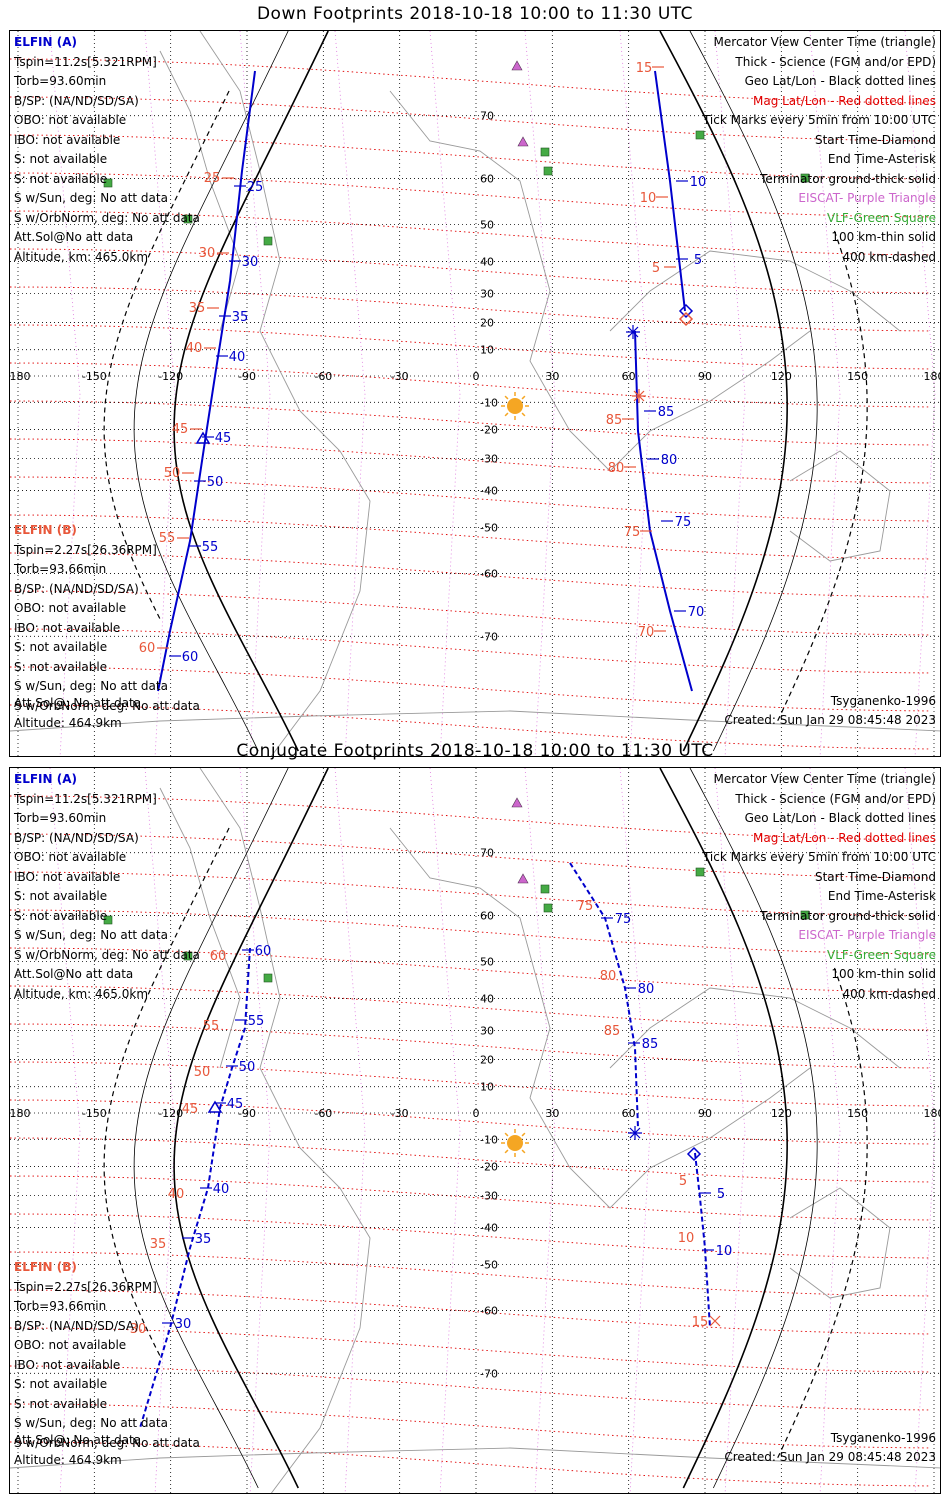  Describe the element at coordinates (867, 935) in the screenshot. I see `legend-line: EISCAT- Purple Triangle` at that location.